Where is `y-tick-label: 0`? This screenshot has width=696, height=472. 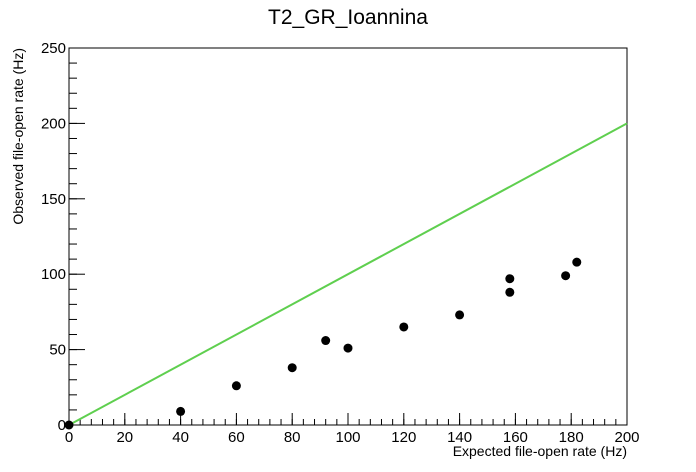
y-tick-label: 0 is located at coordinates (62, 425).